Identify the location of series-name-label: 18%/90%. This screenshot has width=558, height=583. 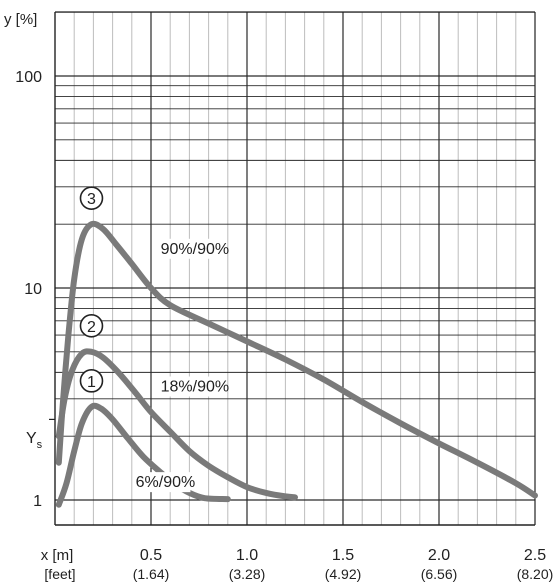
(195, 386).